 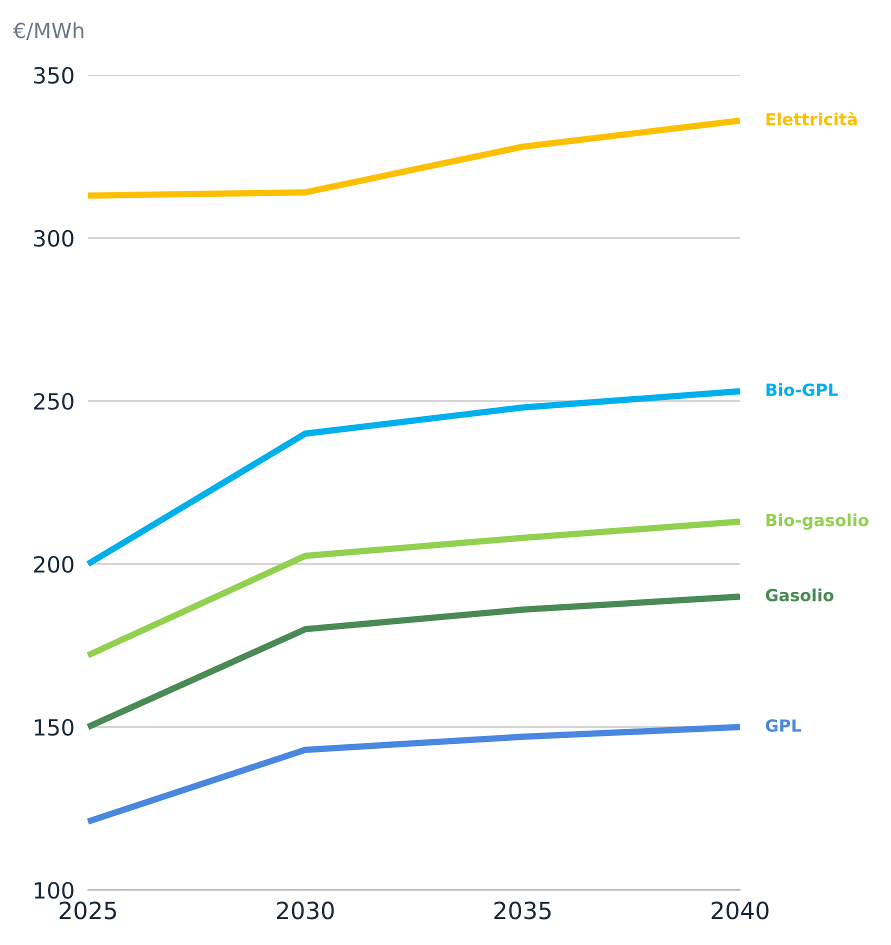 I want to click on series-label: Elettricità, so click(x=811, y=119).